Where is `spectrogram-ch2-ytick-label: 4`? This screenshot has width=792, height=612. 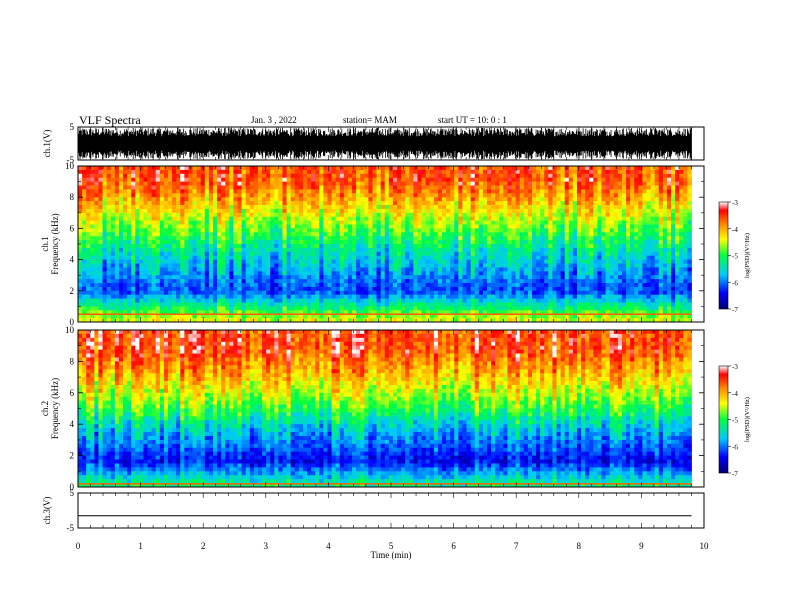 spectrogram-ch2-ytick-label: 4 is located at coordinates (72, 424).